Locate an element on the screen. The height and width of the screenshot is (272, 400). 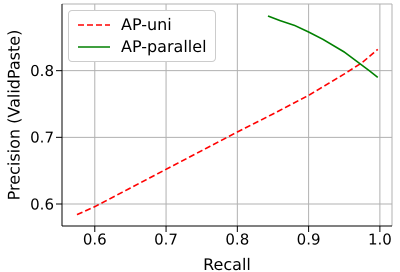
legend-label: AP-parallel is located at coordinates (164, 47).